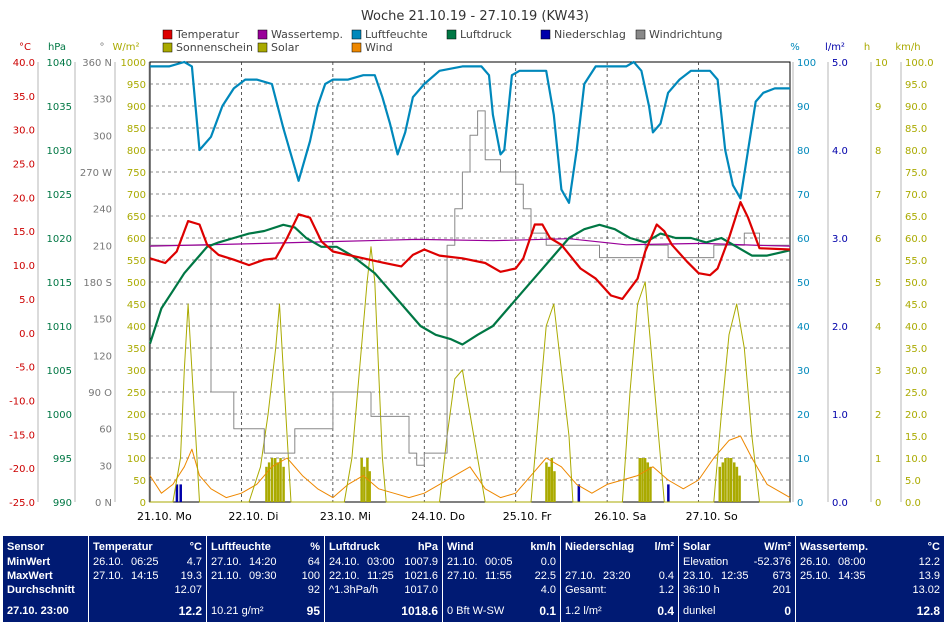 Image resolution: width=950 pixels, height=625 pixels. I want to click on stats-cell-left: Luftfeuchte, so click(241, 547).